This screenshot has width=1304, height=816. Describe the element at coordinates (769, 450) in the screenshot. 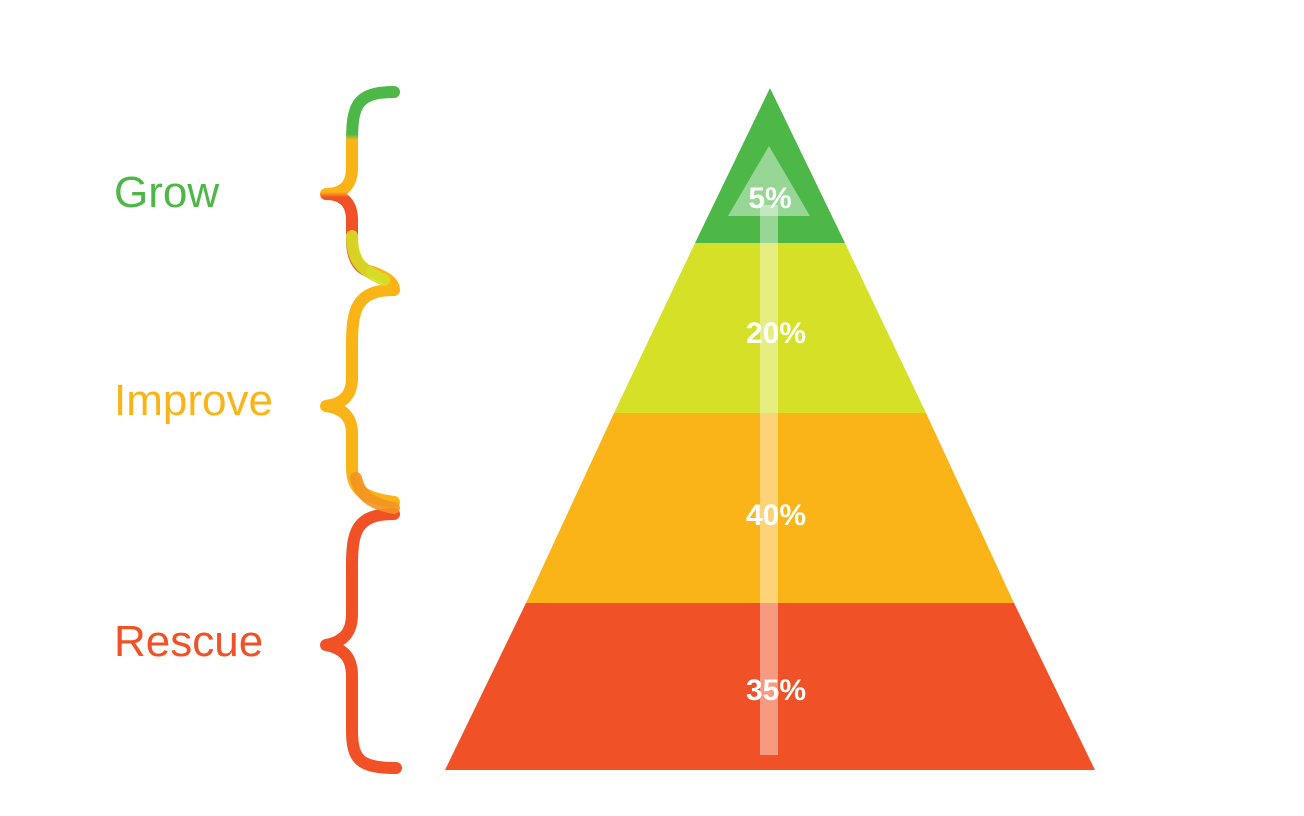

I see `upward-arrow-icon` at that location.